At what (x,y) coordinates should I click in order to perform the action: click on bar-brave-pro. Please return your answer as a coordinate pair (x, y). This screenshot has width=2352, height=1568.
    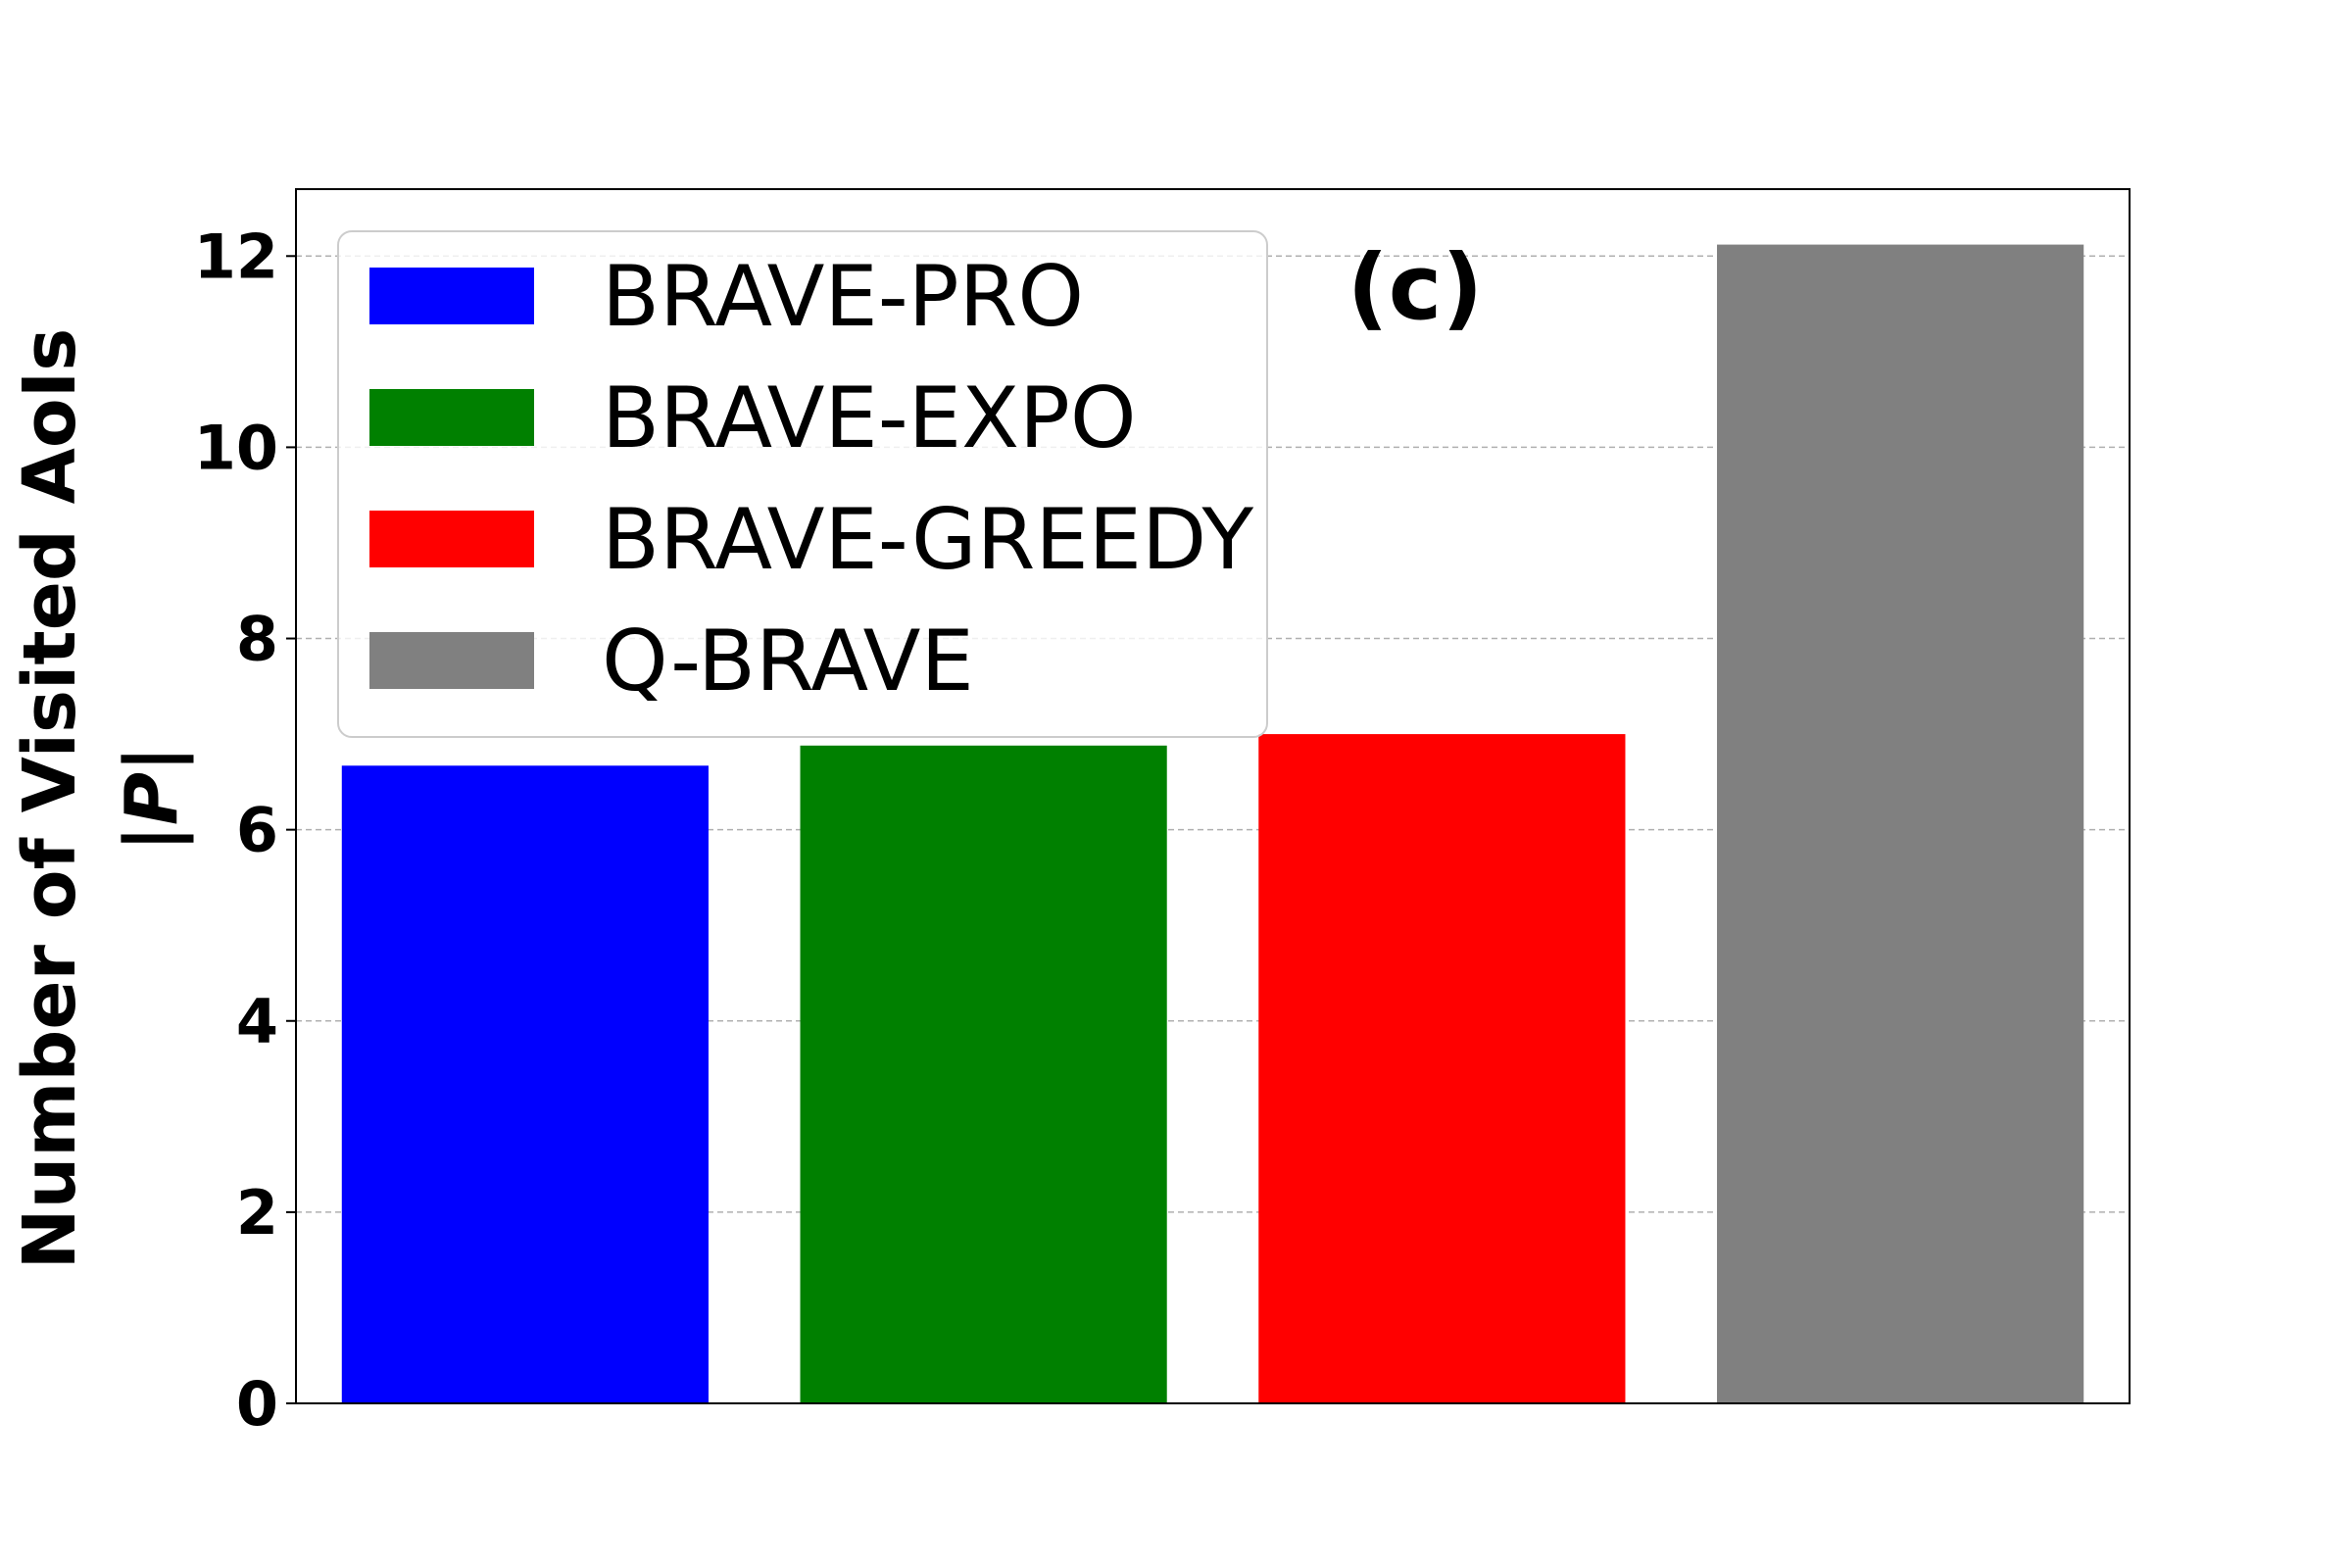
    Looking at the image, I should click on (525, 1084).